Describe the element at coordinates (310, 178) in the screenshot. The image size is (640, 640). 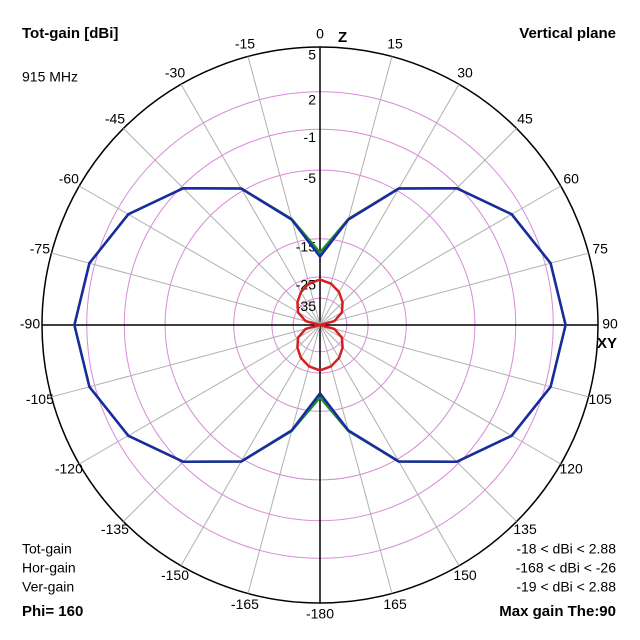
I see `r-tick-label: -5` at that location.